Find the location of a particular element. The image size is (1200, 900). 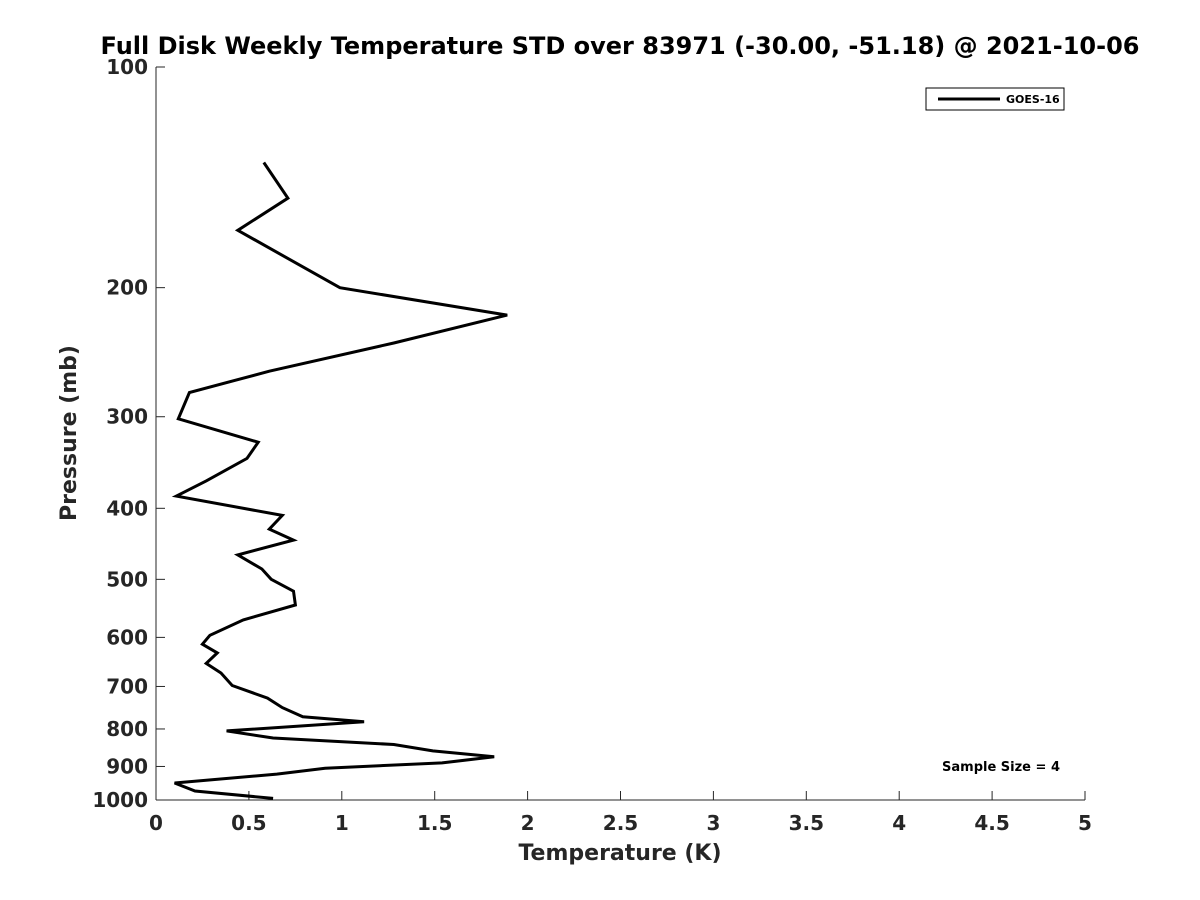

x-tick-label: 0.5 is located at coordinates (248, 823).